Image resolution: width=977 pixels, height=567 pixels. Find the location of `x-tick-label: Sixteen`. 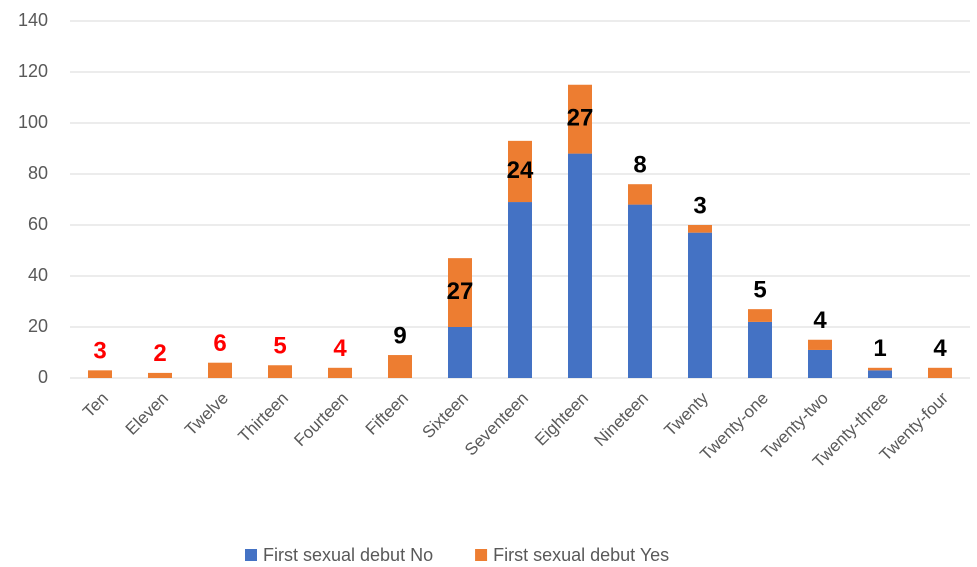

x-tick-label: Sixteen is located at coordinates (445, 416).